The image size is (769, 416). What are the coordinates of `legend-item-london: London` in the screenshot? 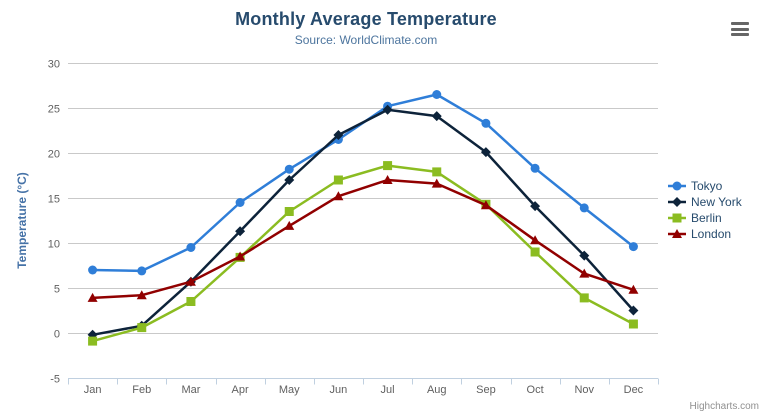 It's located at (705, 234).